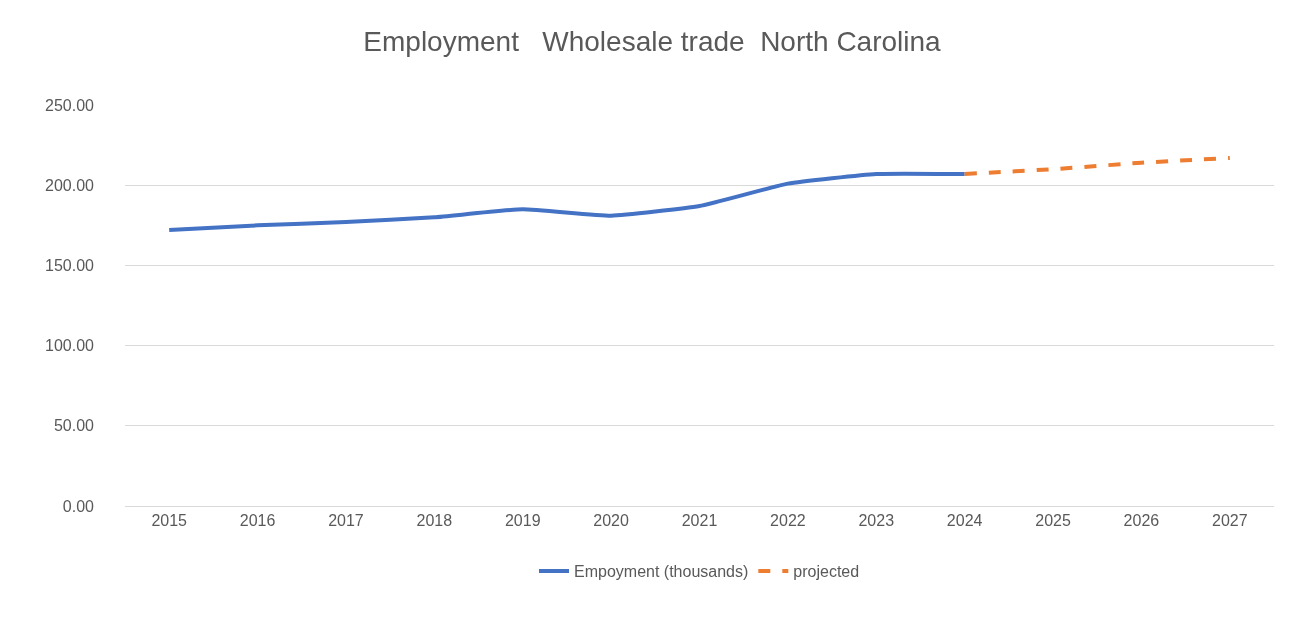 The image size is (1304, 631). What do you see at coordinates (70, 185) in the screenshot?
I see `y-tick-label: 200.00` at bounding box center [70, 185].